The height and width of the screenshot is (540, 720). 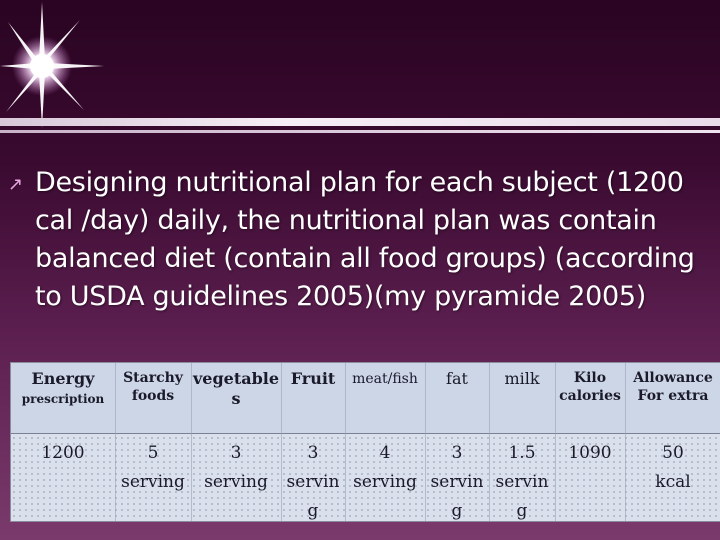 I want to click on value-milk-line3: g, so click(x=522, y=511).